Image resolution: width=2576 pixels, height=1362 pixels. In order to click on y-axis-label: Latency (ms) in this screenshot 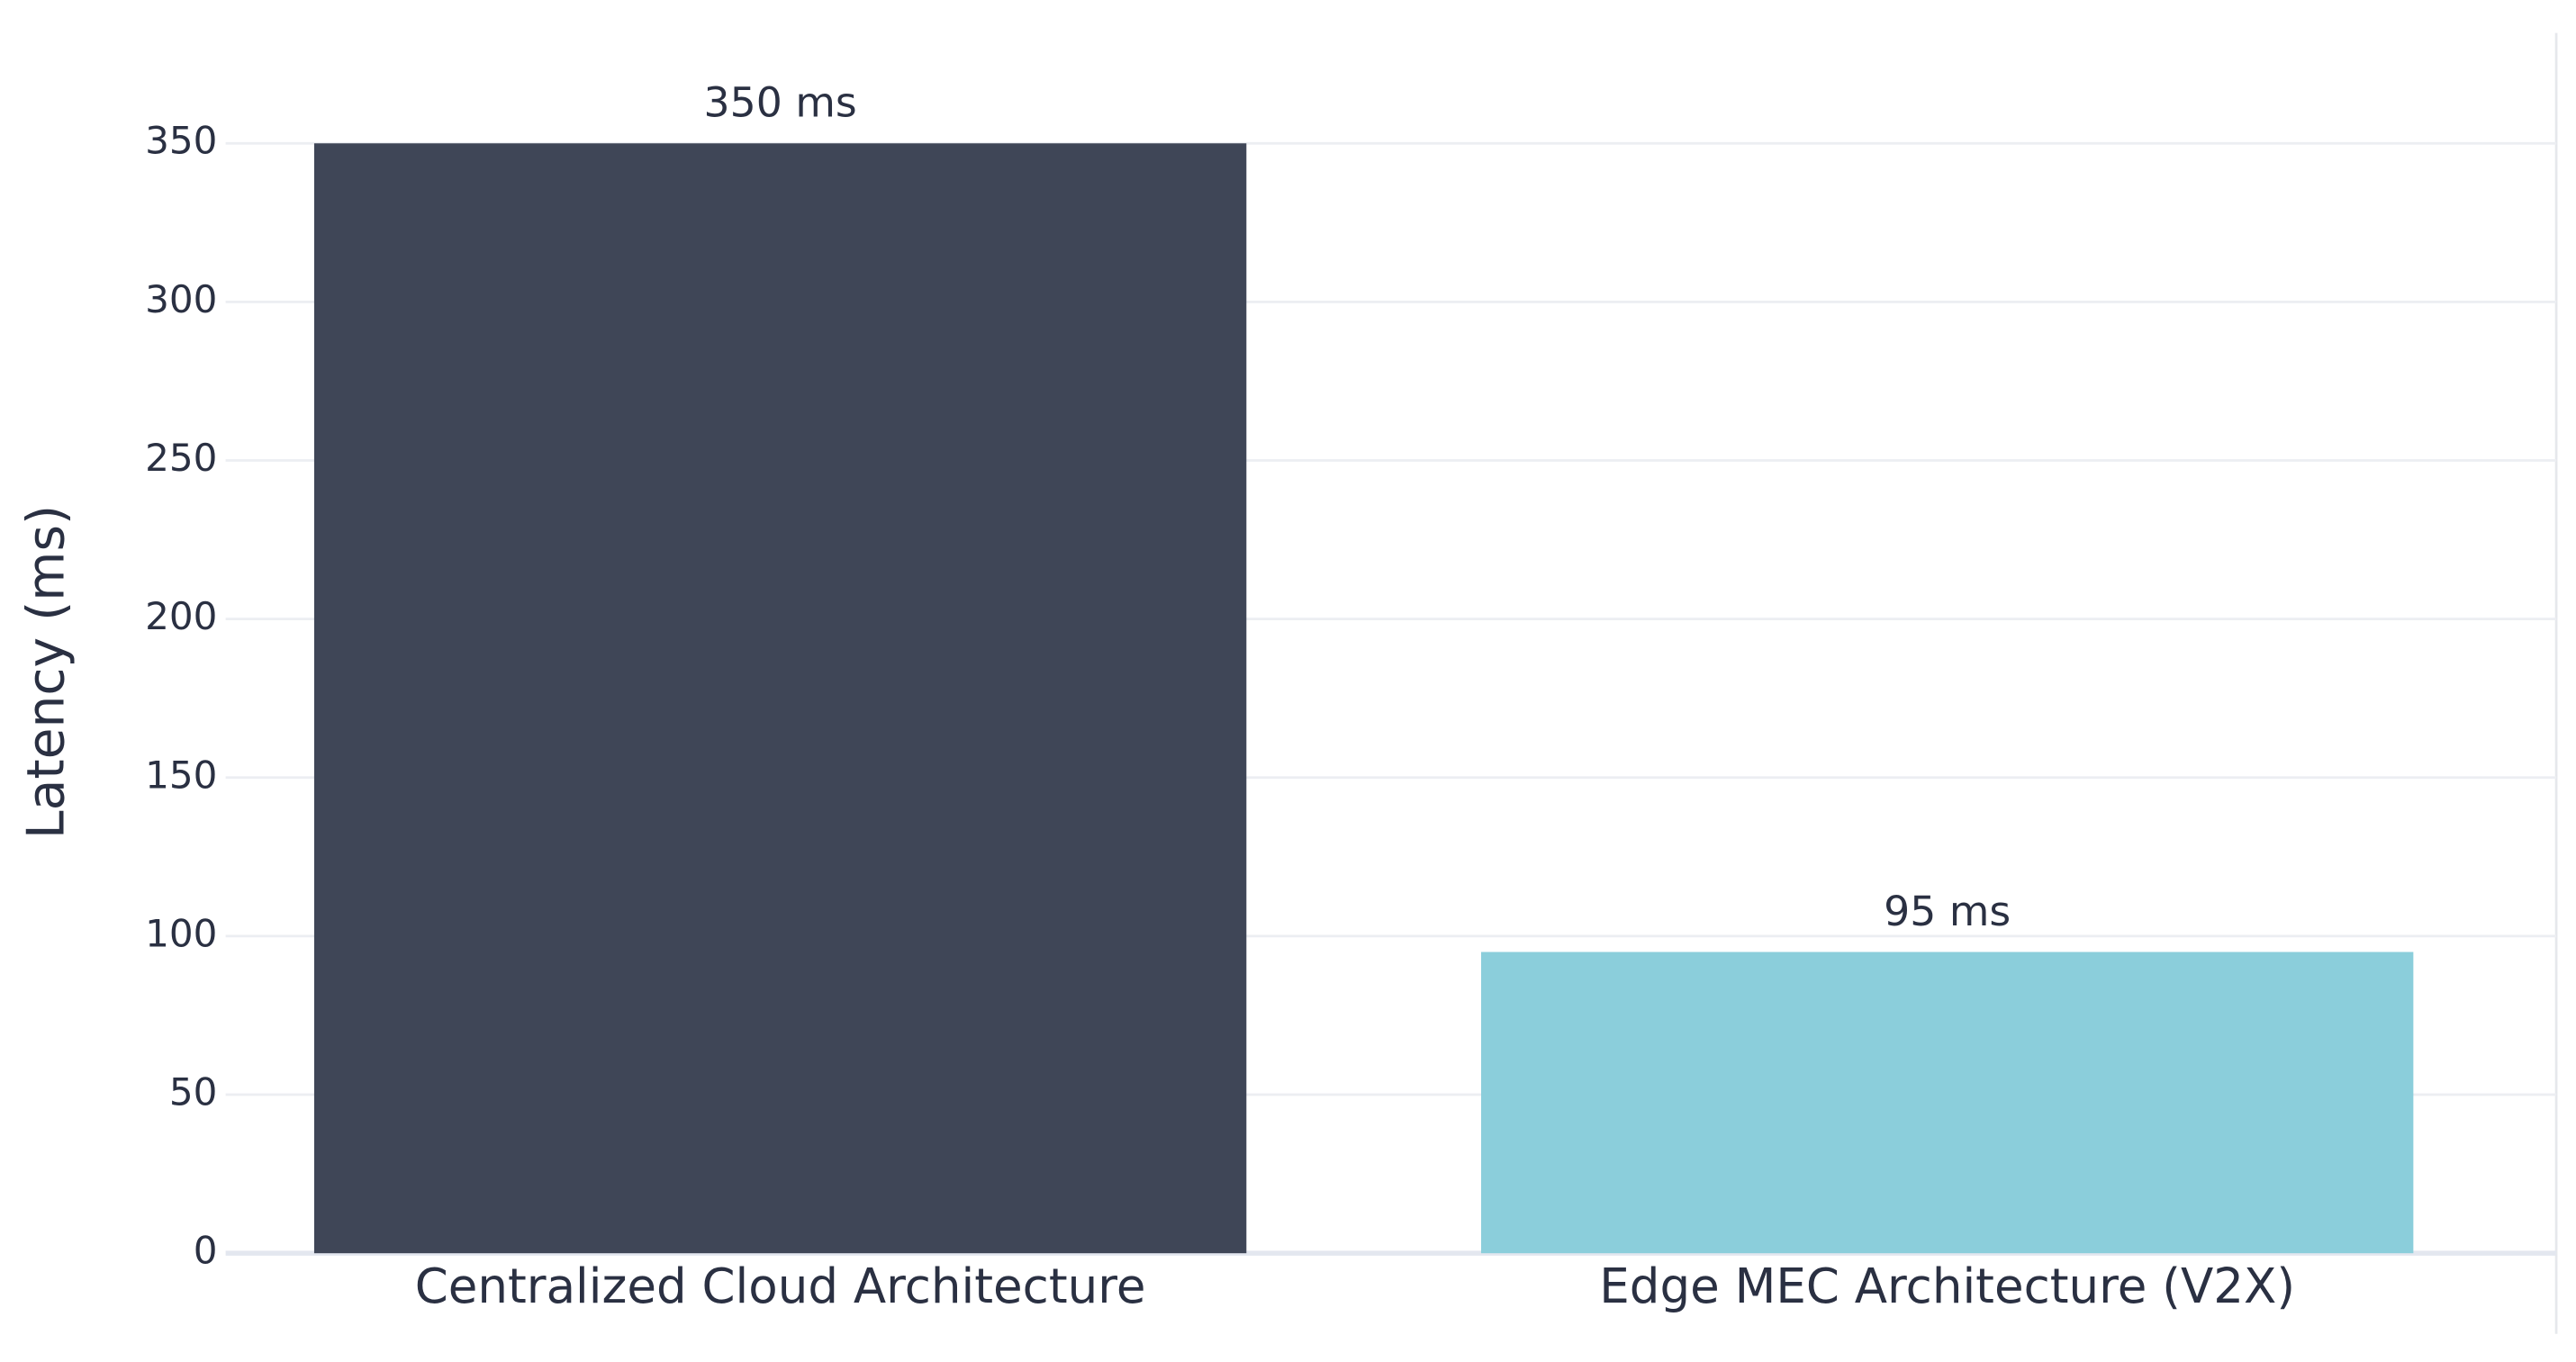, I will do `click(47, 672)`.